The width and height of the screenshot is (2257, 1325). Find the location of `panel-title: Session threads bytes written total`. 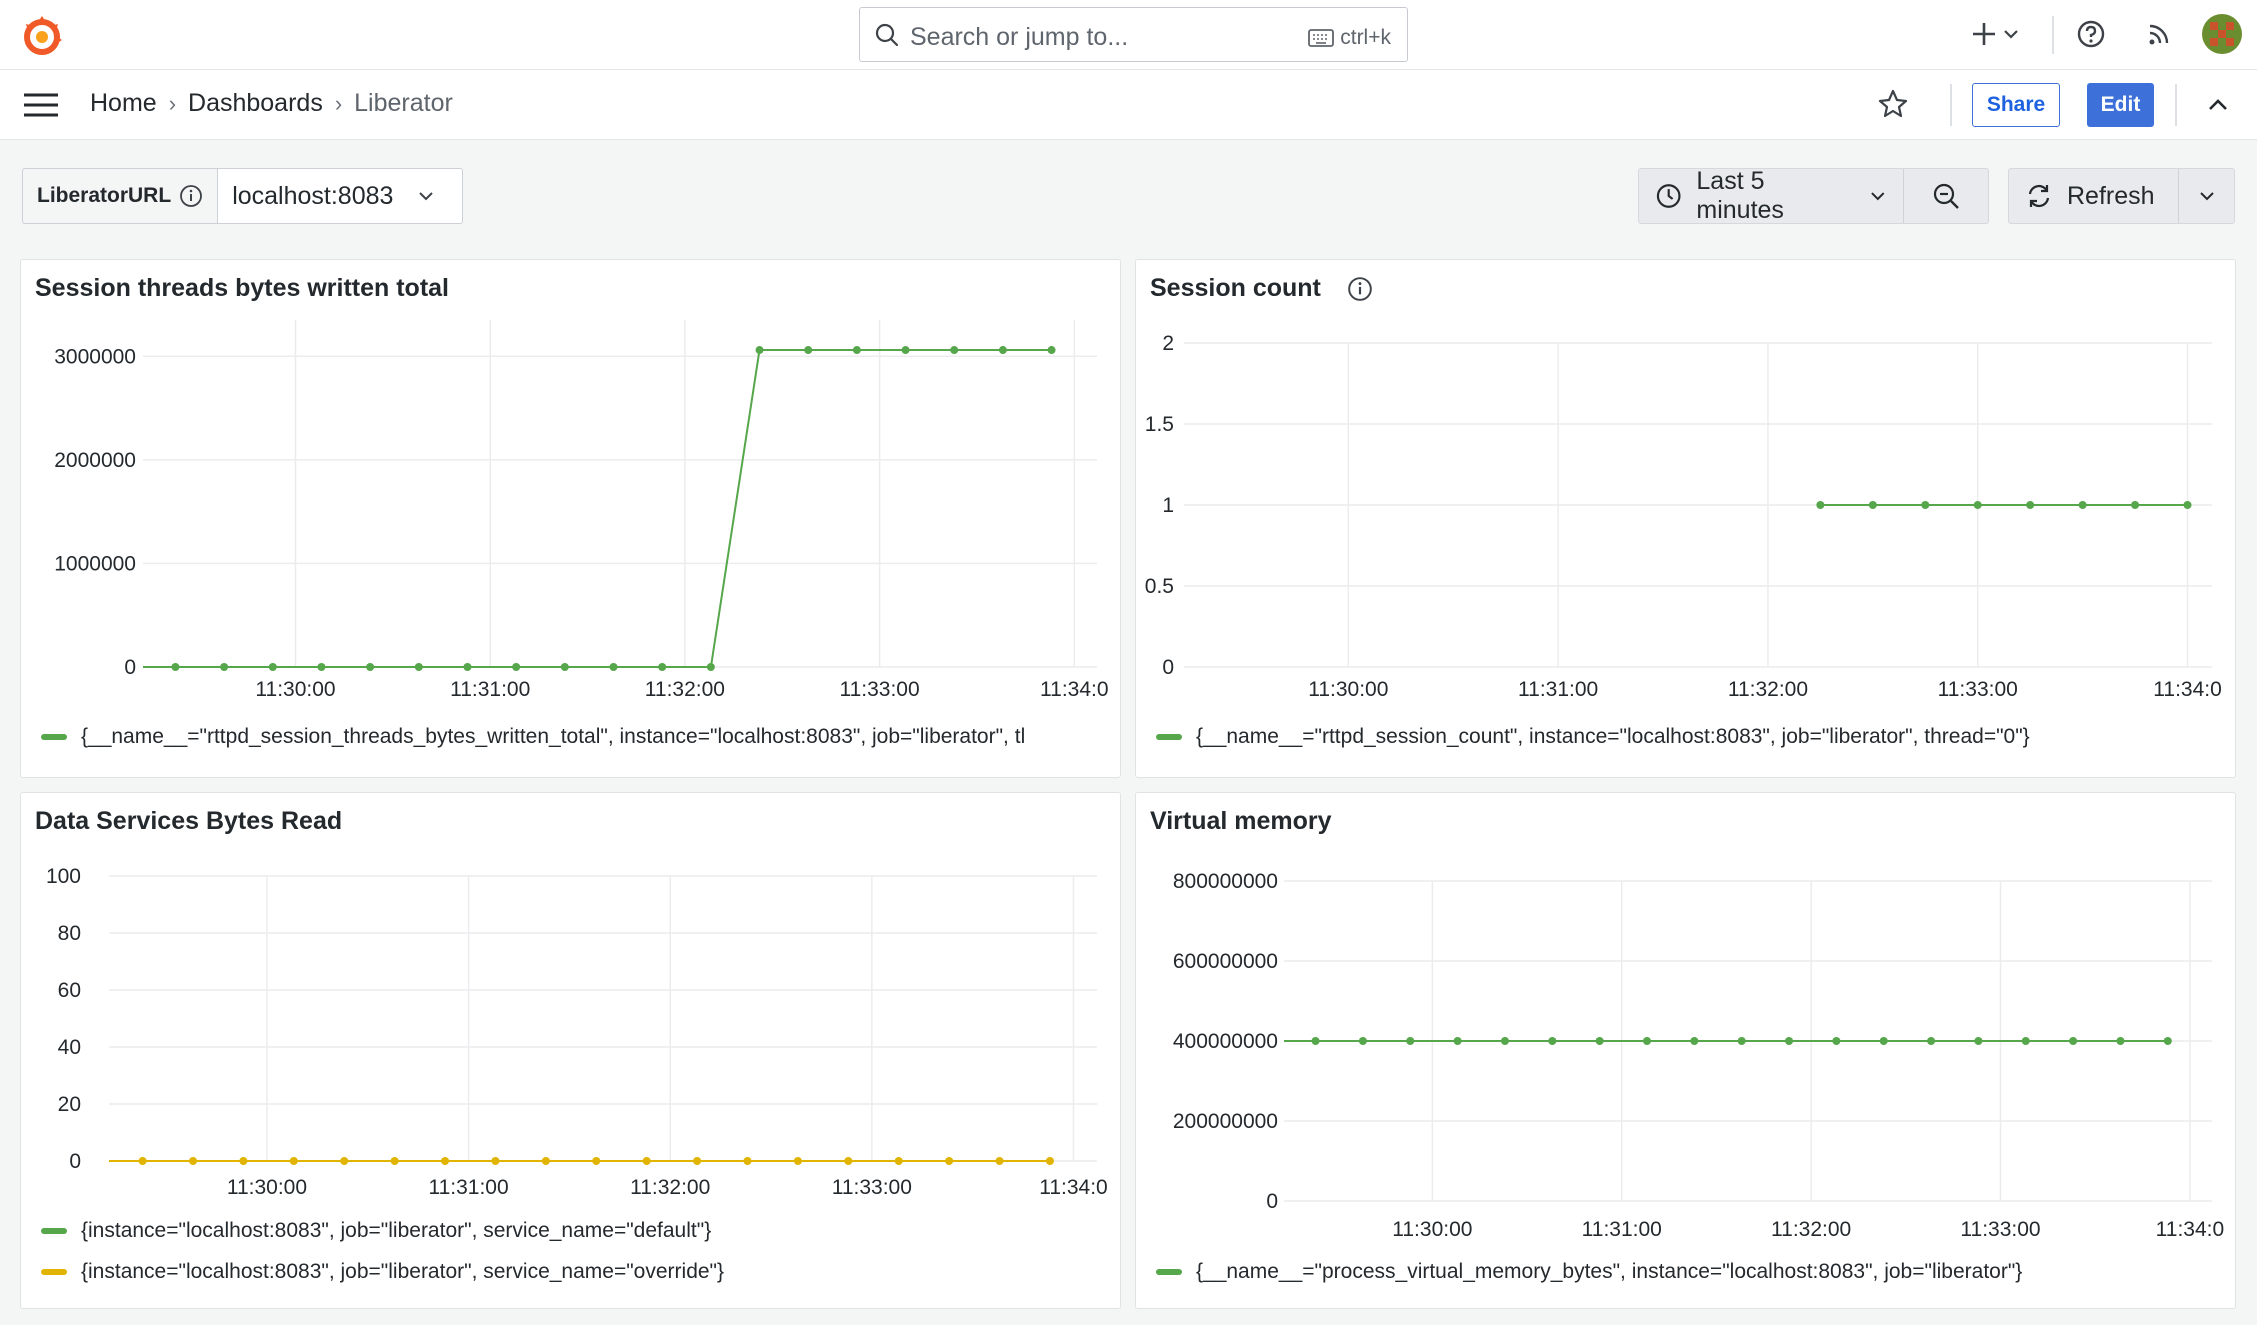

panel-title: Session threads bytes written total is located at coordinates (242, 288).